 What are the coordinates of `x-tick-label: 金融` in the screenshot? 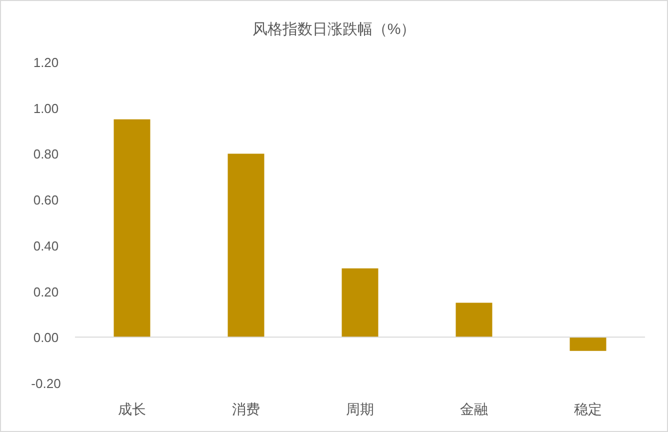 It's located at (474, 409).